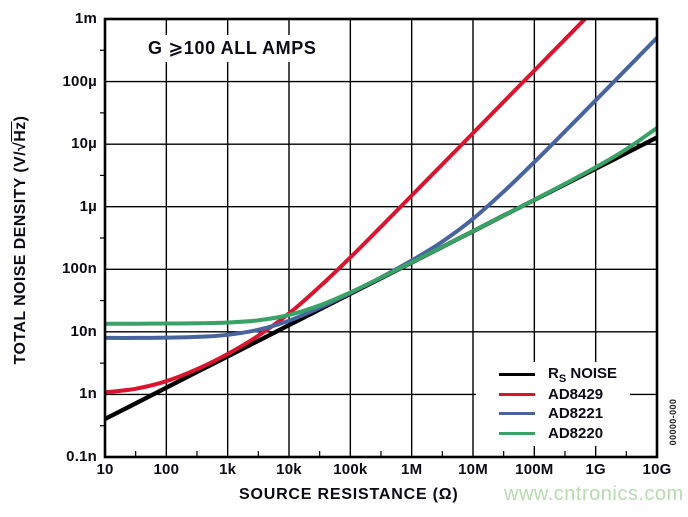 Image resolution: width=688 pixels, height=517 pixels. What do you see at coordinates (576, 414) in the screenshot?
I see `legend-label-ad8221: AD8221` at bounding box center [576, 414].